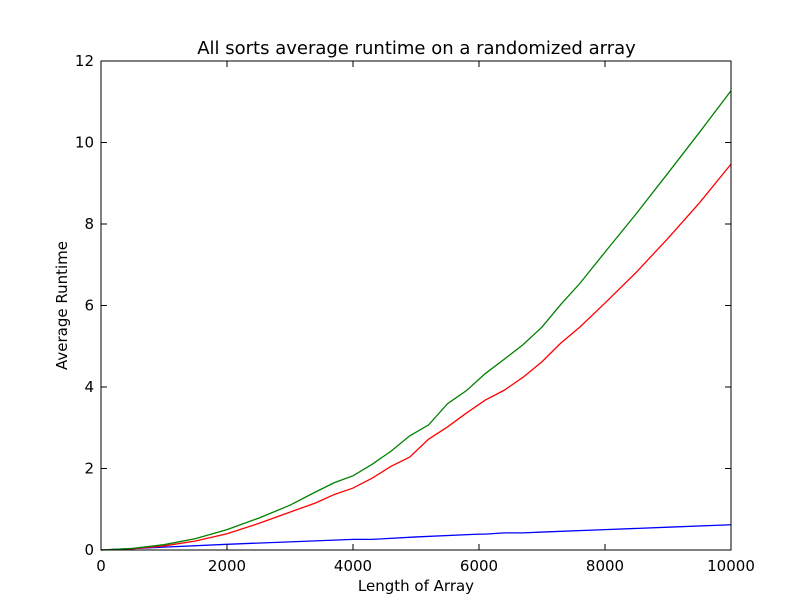 The image size is (812, 612). Describe the element at coordinates (84, 143) in the screenshot. I see `y-tick-label: 10` at that location.